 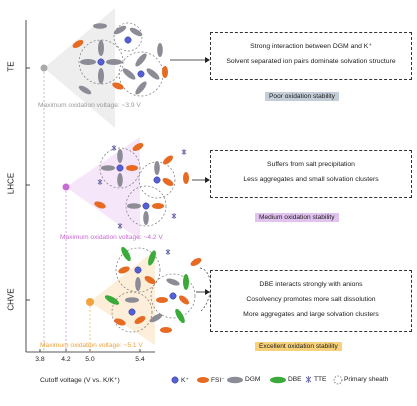 What do you see at coordinates (90, 302) in the screenshot?
I see `chve-marker` at bounding box center [90, 302].